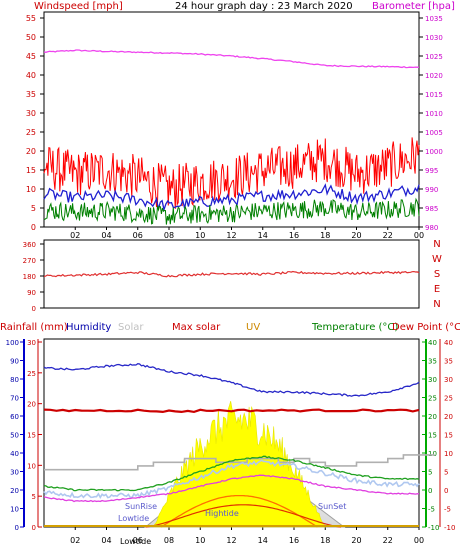 Image resolution: width=460 pixels, height=554 pixels. What do you see at coordinates (14, 399) in the screenshot?
I see `humidity-tick-label: 70` at bounding box center [14, 399].